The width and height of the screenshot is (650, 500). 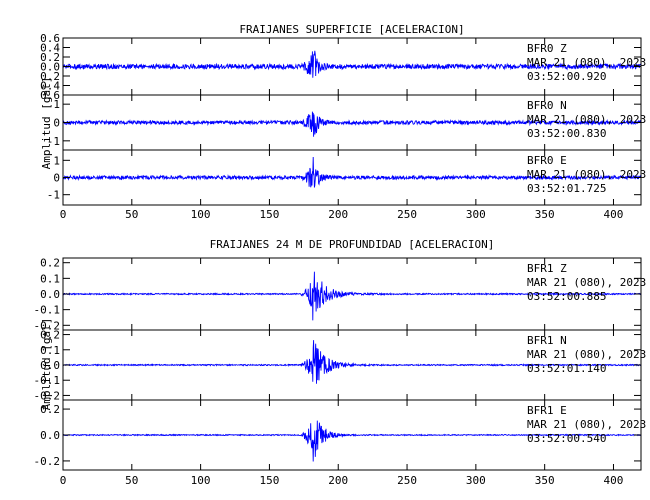 What do you see at coordinates (351, 29) in the screenshot?
I see `chart-title: FRAIJANES SUPERFICIE [ACELERACION]` at bounding box center [351, 29].